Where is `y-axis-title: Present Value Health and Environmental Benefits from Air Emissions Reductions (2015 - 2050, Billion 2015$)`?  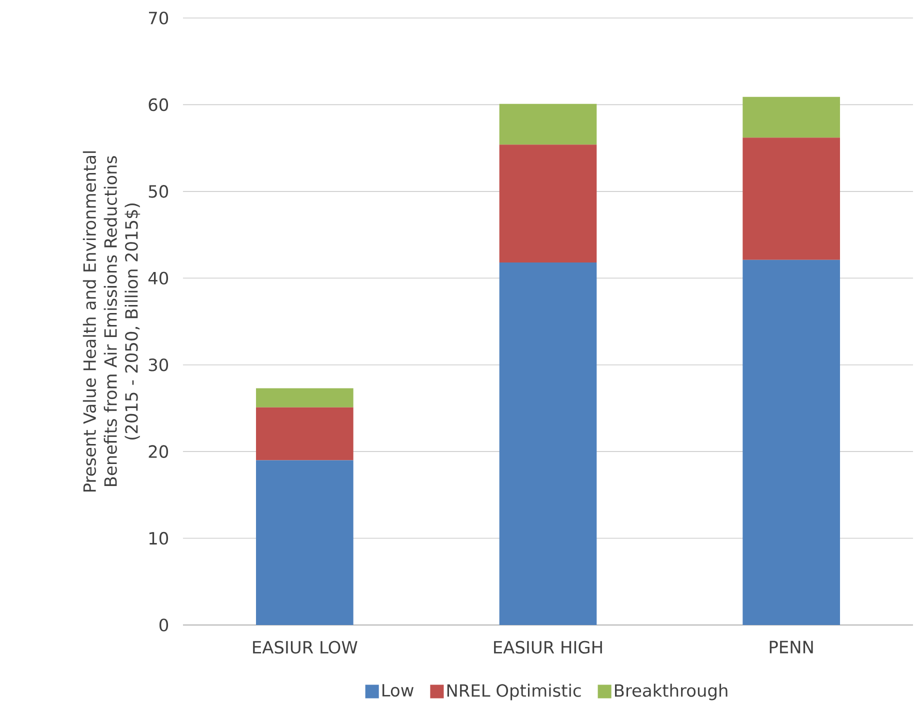 y-axis-title: Present Value Health and Environmental Benefits from Air Emissions Reductions (2015 - 2050, Billion 2015$) is located at coordinates (111, 321).